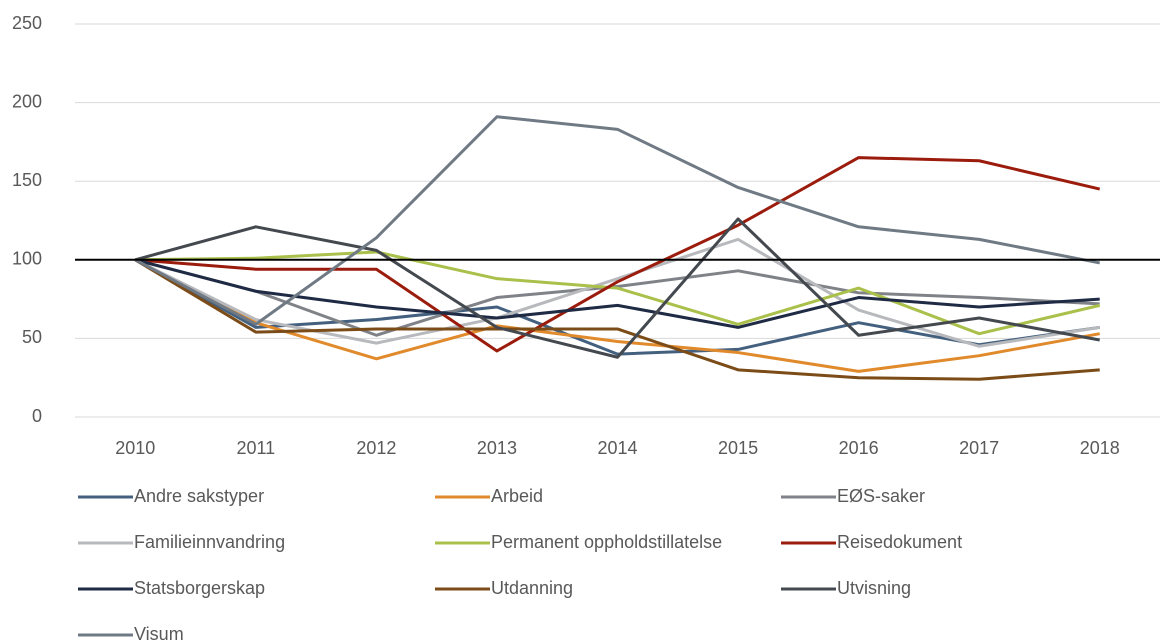 The height and width of the screenshot is (643, 1162). Describe the element at coordinates (738, 448) in the screenshot. I see `x-tick-label: 2015` at that location.